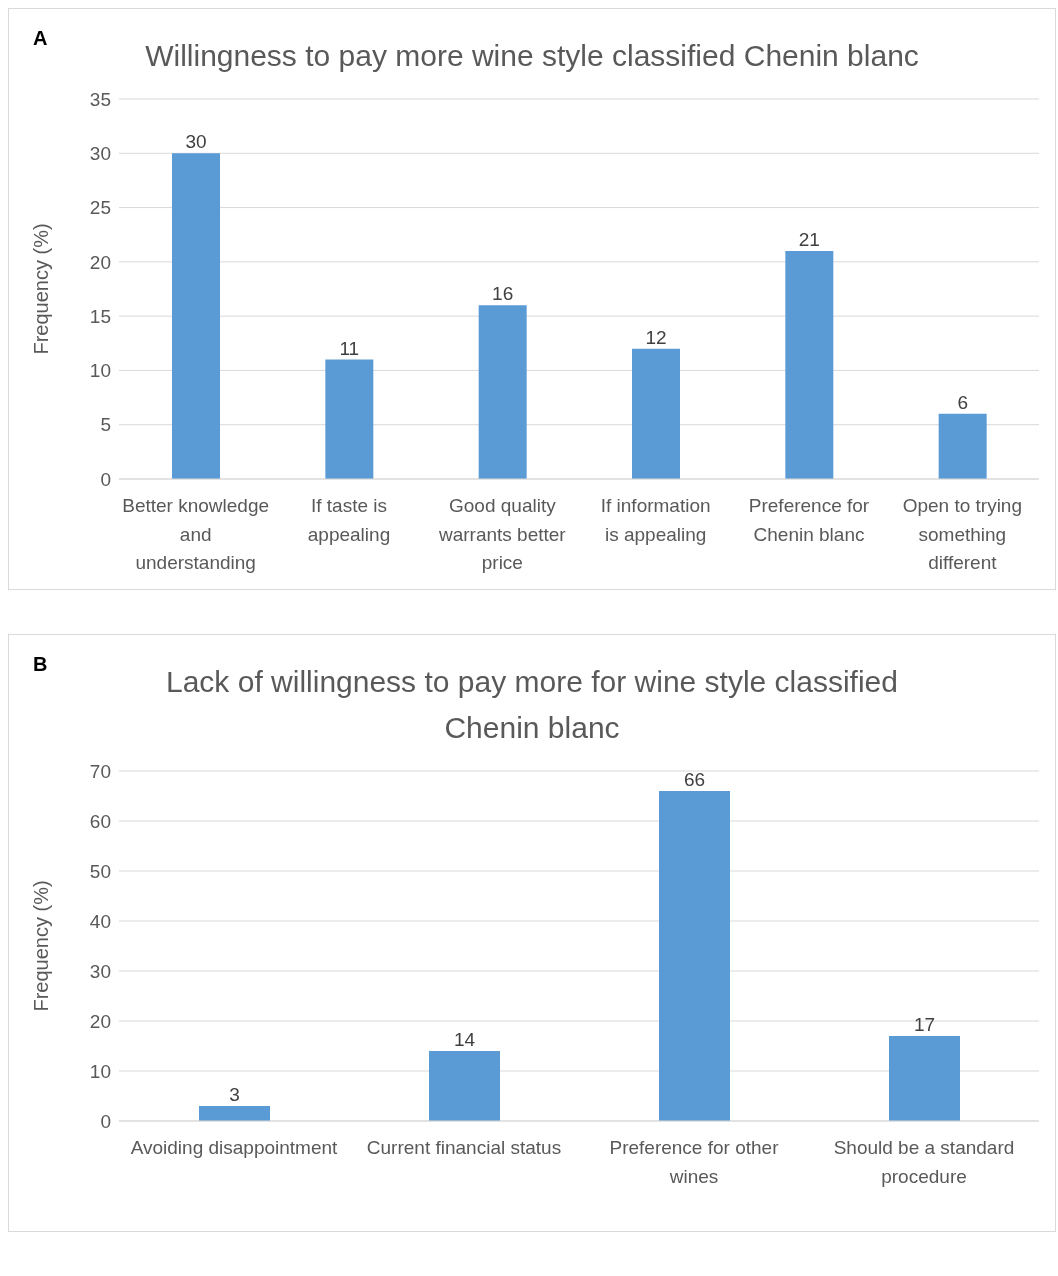 The height and width of the screenshot is (1276, 1058). Describe the element at coordinates (656, 337) in the screenshot. I see `data-label: 12` at that location.